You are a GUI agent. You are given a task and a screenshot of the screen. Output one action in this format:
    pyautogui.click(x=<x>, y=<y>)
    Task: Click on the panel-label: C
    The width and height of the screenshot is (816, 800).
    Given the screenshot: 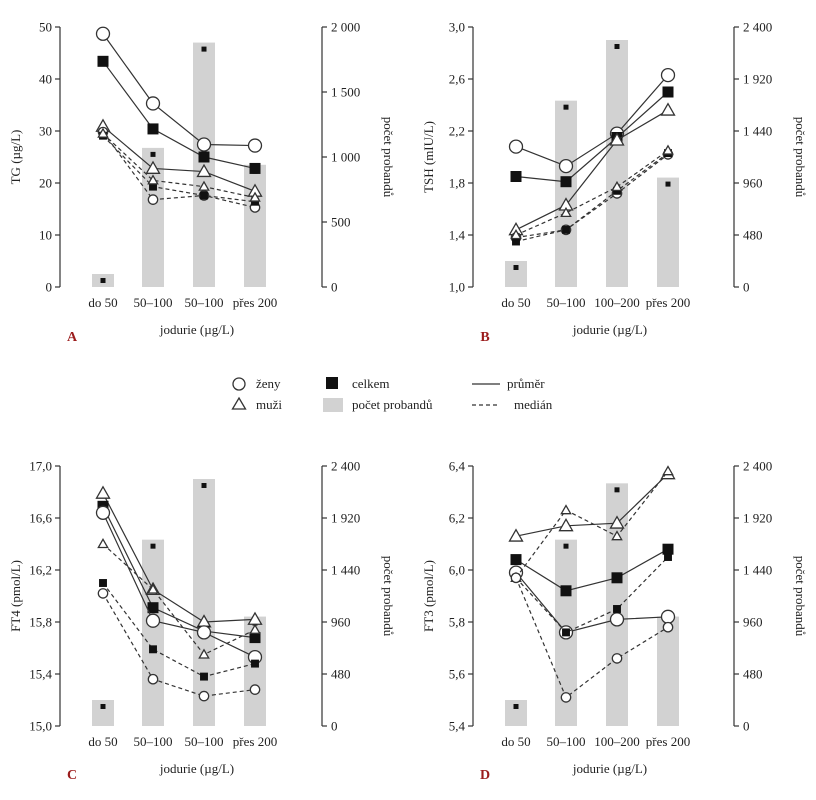 What is the action you would take?
    pyautogui.click(x=72, y=775)
    